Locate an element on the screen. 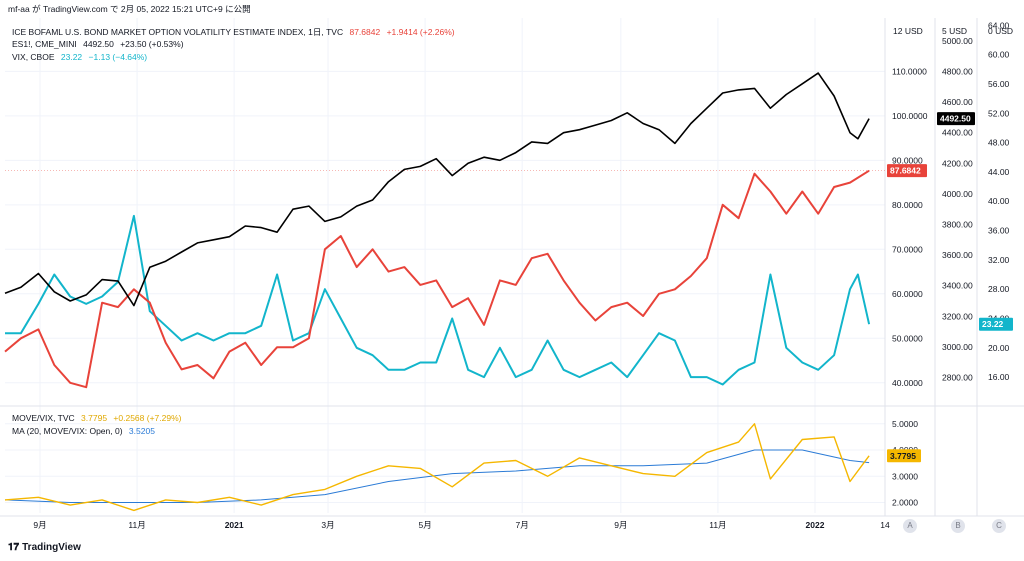  vix-price-badge: 23.22 is located at coordinates (993, 324).